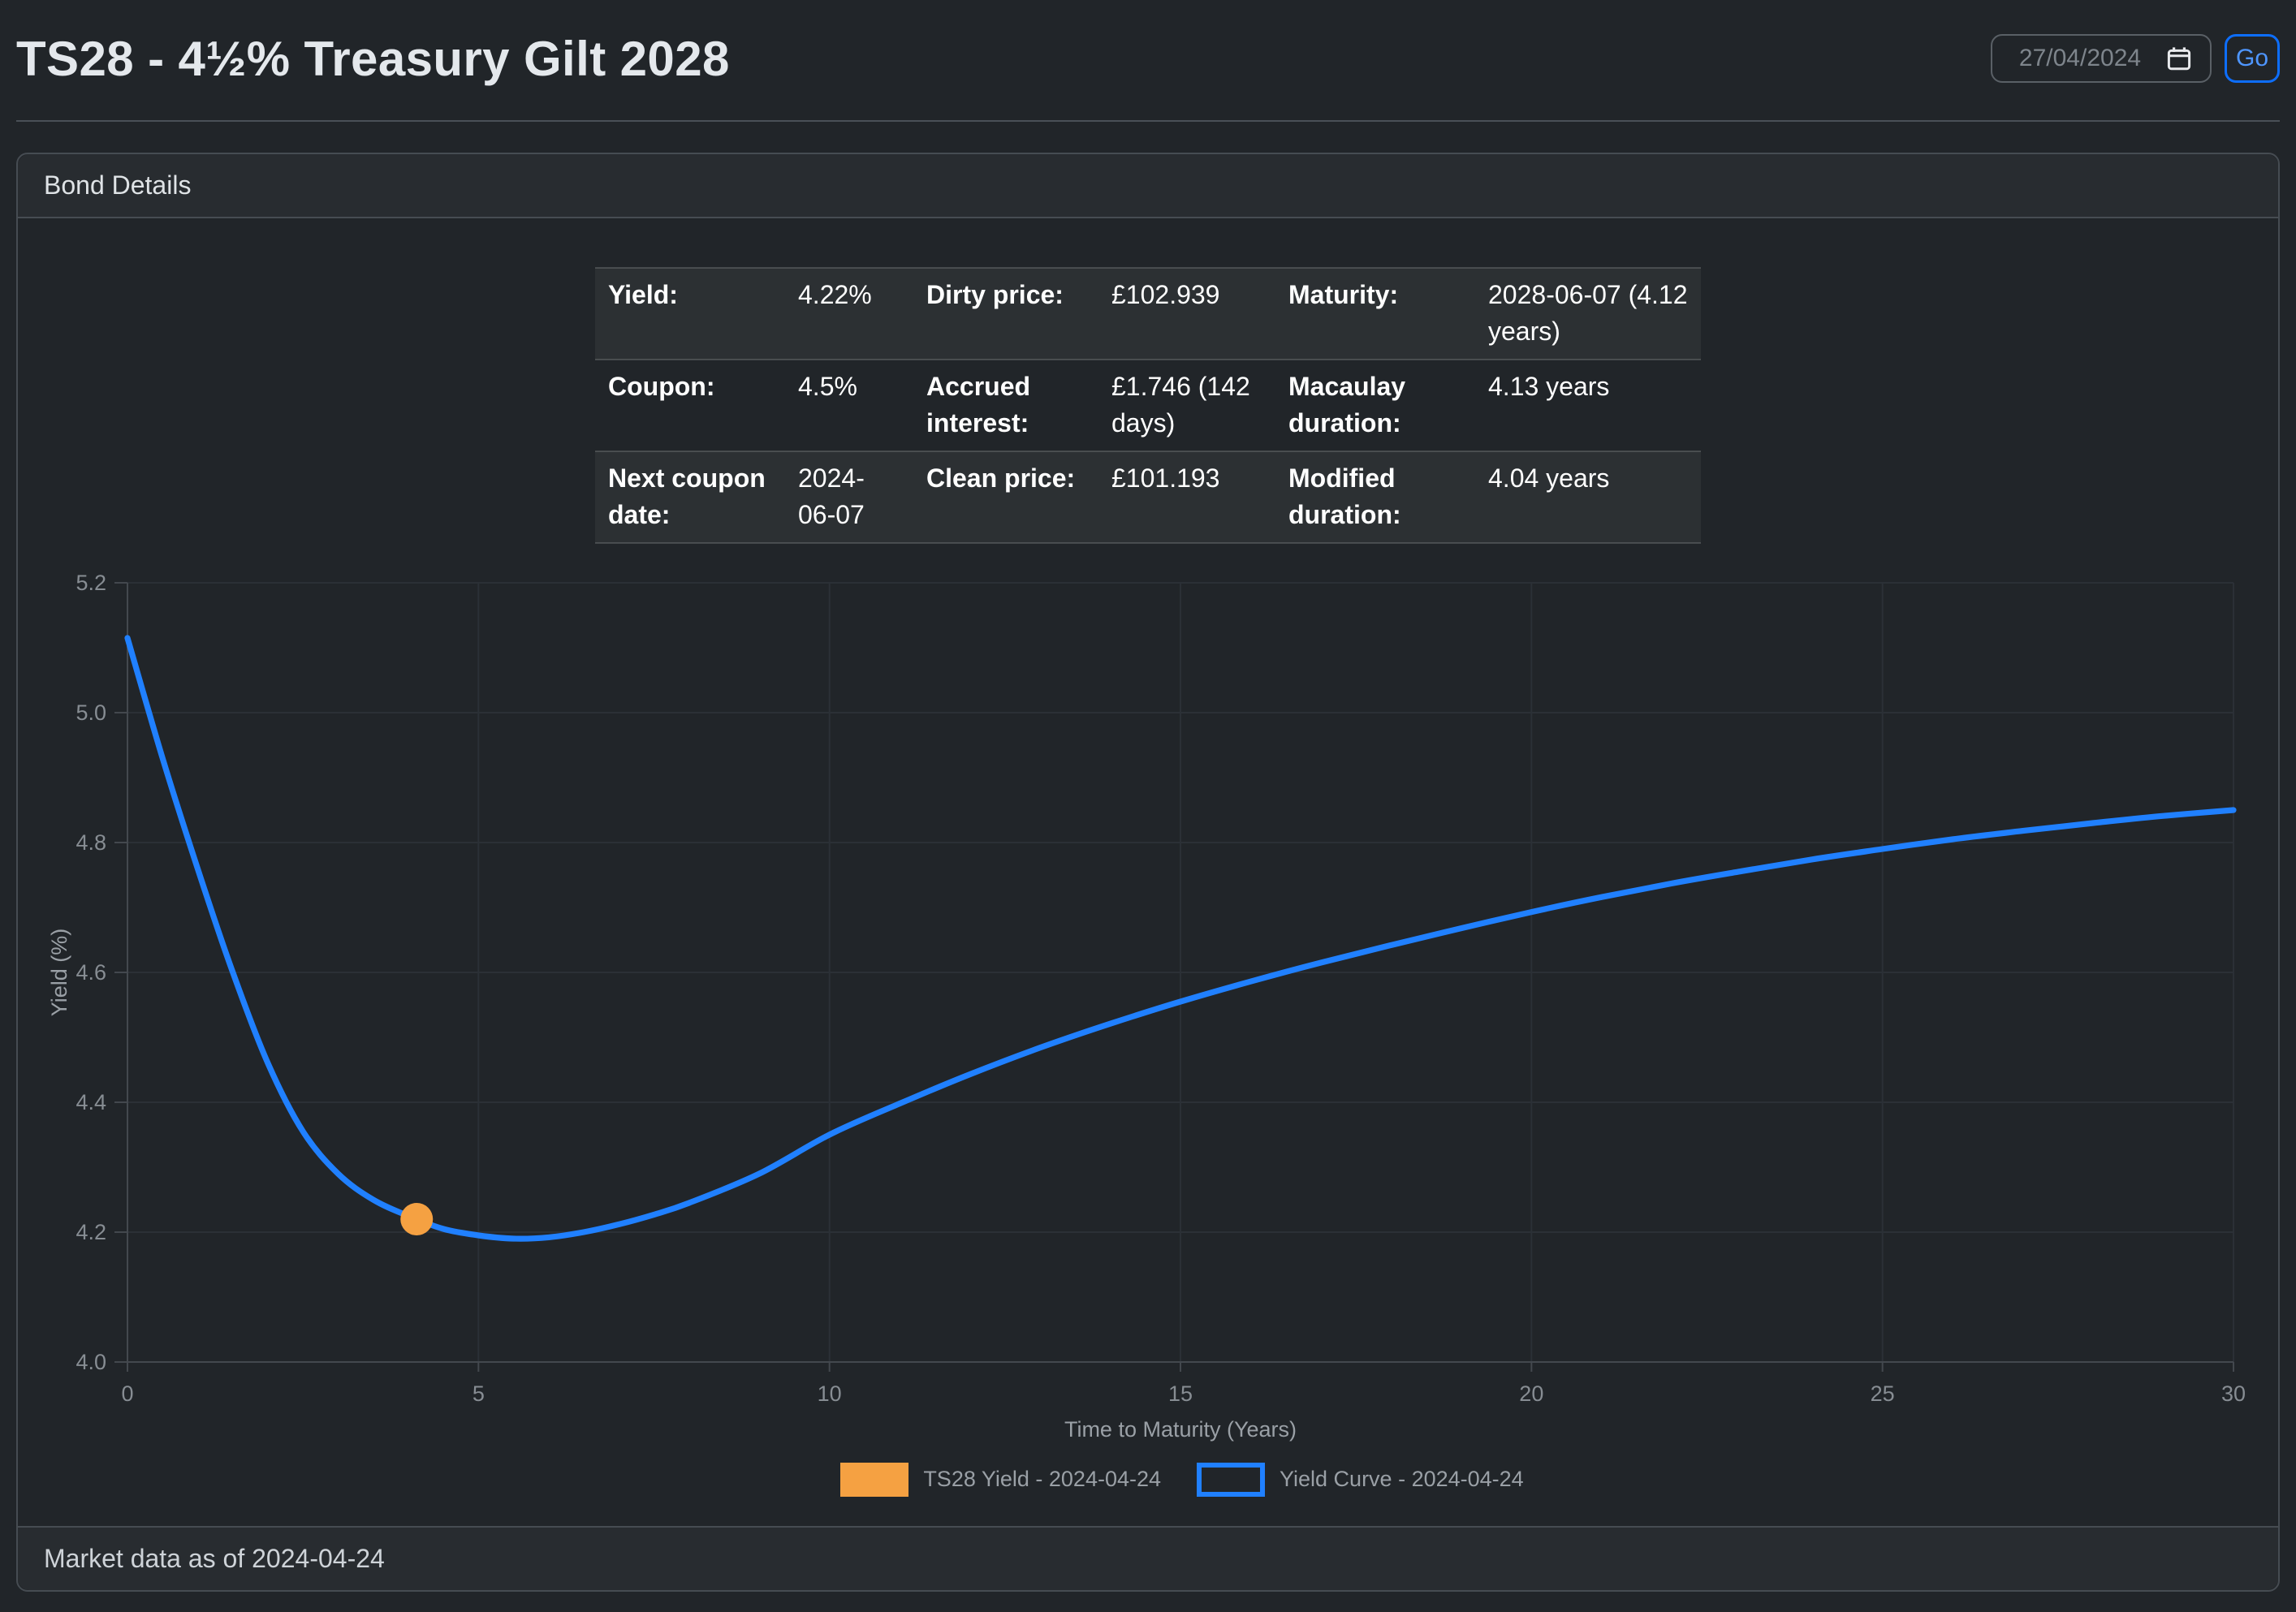 Image resolution: width=2296 pixels, height=1612 pixels. Describe the element at coordinates (1402, 1479) in the screenshot. I see `legend-label: Yield Curve - 2024-04-24` at that location.